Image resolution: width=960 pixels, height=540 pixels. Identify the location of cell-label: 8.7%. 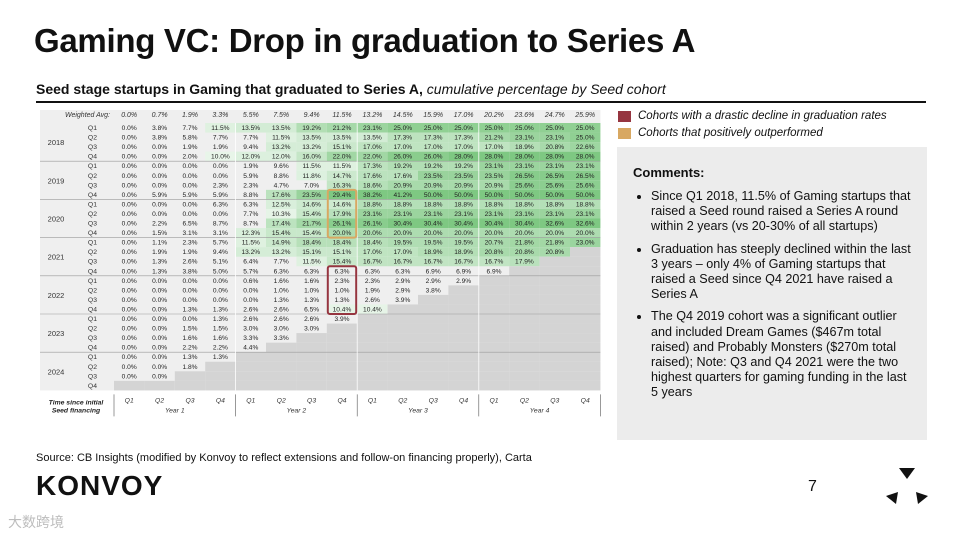
(250, 224).